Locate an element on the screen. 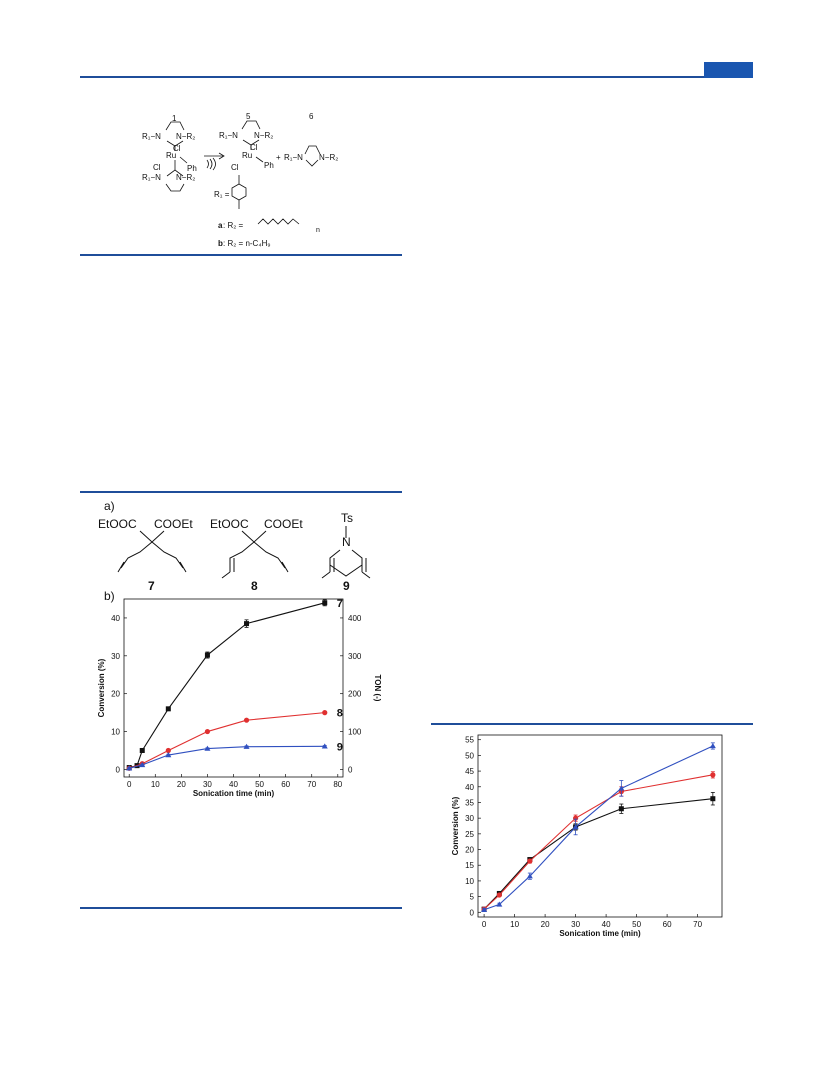  y2-tick-label: 400 is located at coordinates (355, 618).